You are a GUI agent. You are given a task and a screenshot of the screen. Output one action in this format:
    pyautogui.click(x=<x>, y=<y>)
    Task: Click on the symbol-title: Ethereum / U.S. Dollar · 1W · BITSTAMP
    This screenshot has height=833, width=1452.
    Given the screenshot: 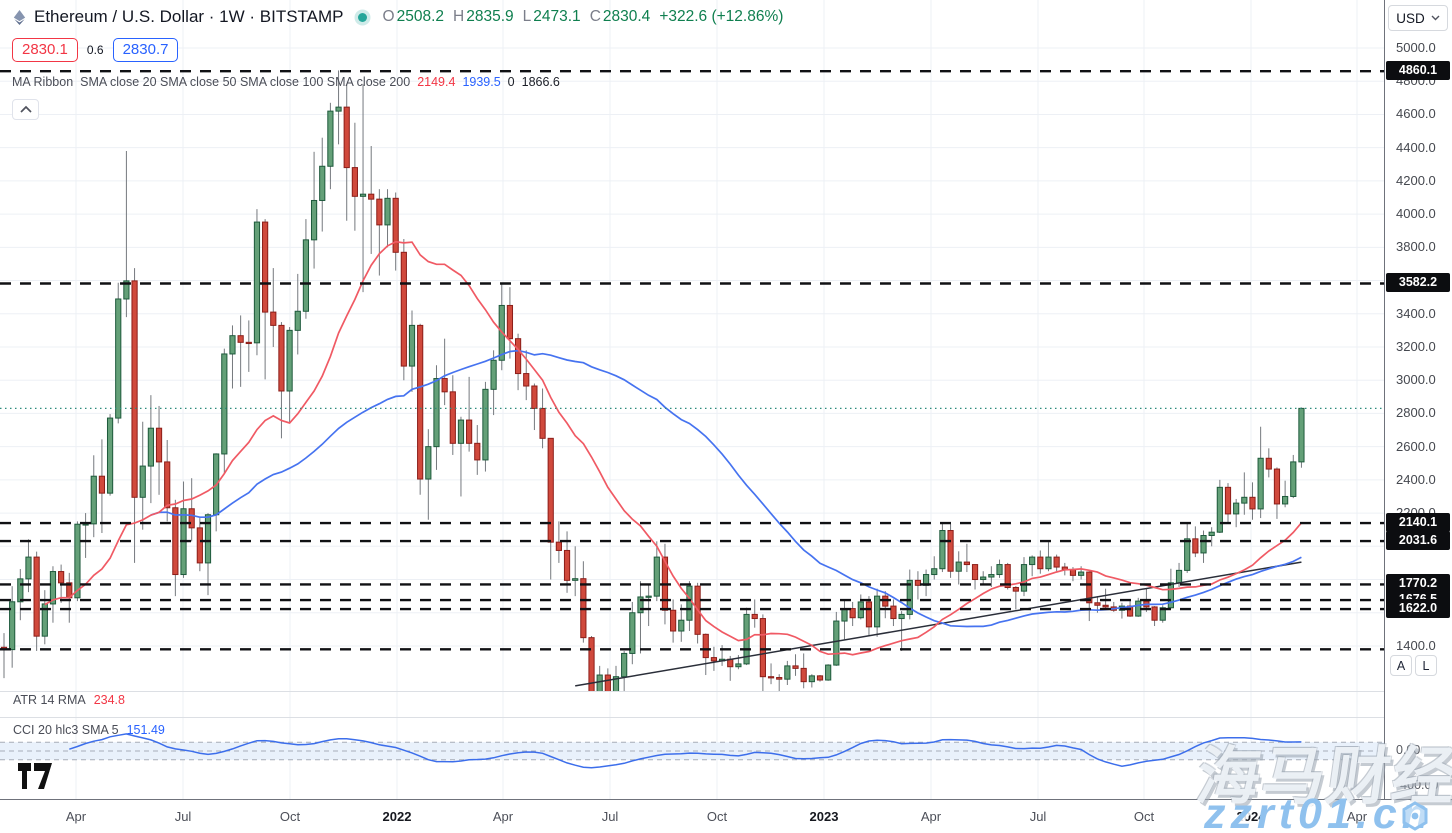 What is the action you would take?
    pyautogui.click(x=189, y=16)
    